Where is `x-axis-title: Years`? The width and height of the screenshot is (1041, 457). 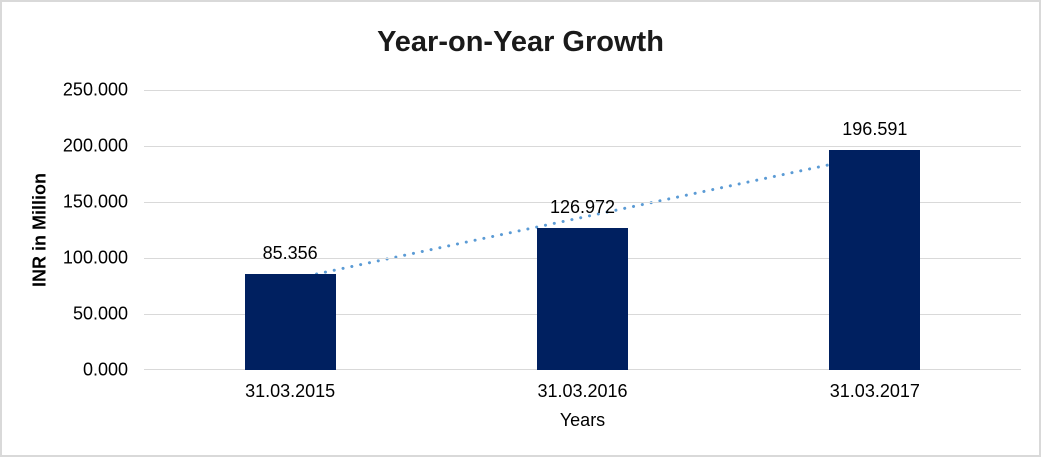
x-axis-title: Years is located at coordinates (582, 420).